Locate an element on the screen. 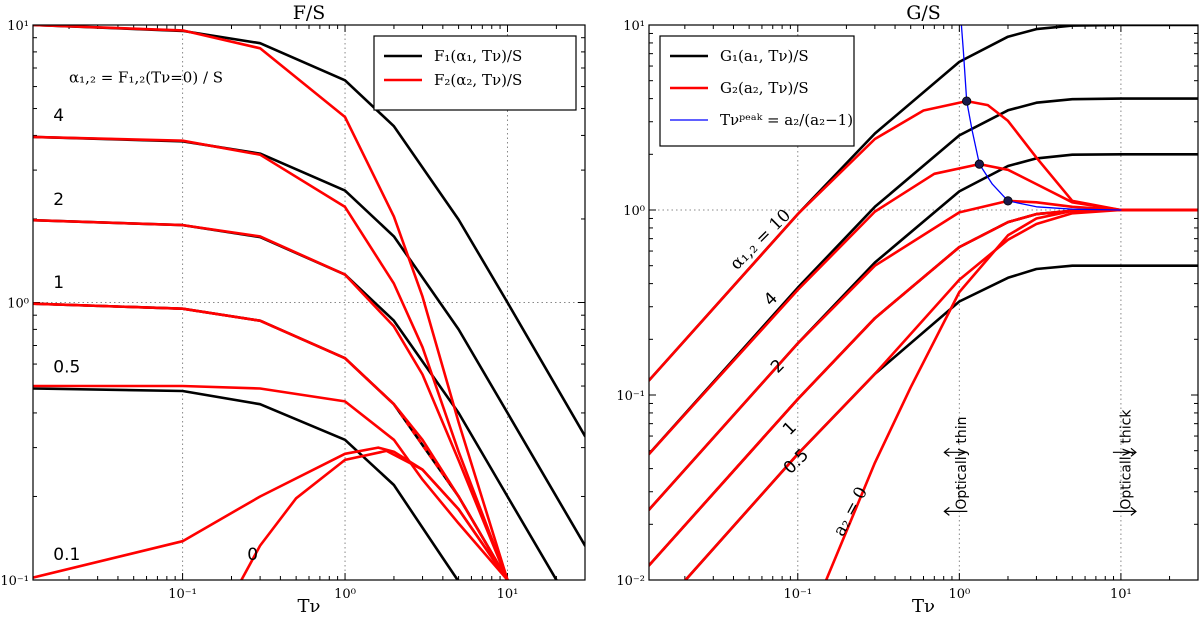 The image size is (1200, 622). legend-label: G₂(a₂, Tν)/S is located at coordinates (764, 88).